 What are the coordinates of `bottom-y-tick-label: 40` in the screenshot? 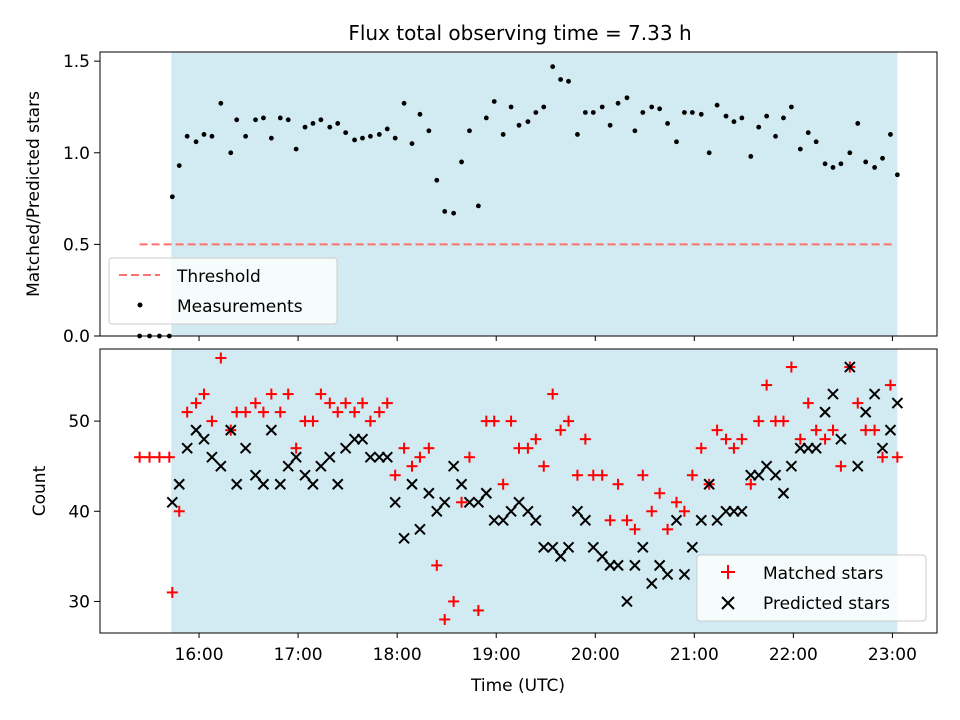 It's located at (79, 512).